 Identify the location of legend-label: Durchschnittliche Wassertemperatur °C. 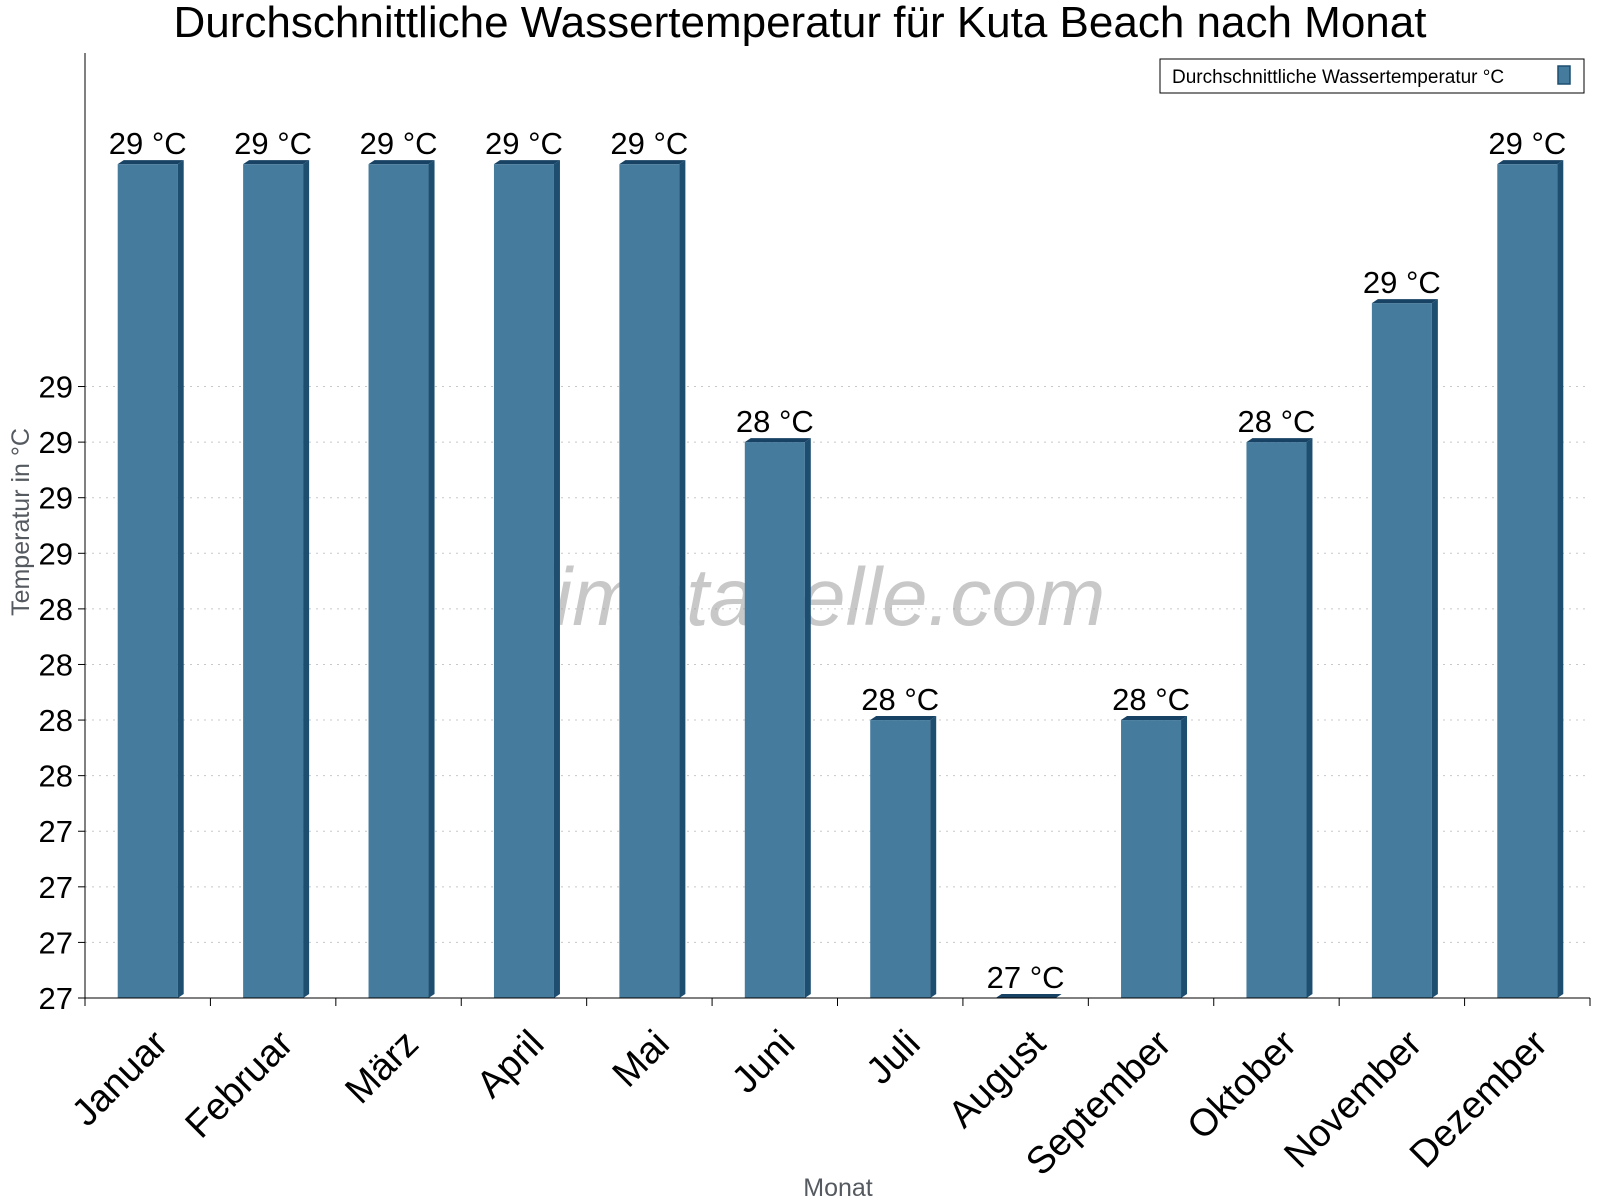
(1338, 77).